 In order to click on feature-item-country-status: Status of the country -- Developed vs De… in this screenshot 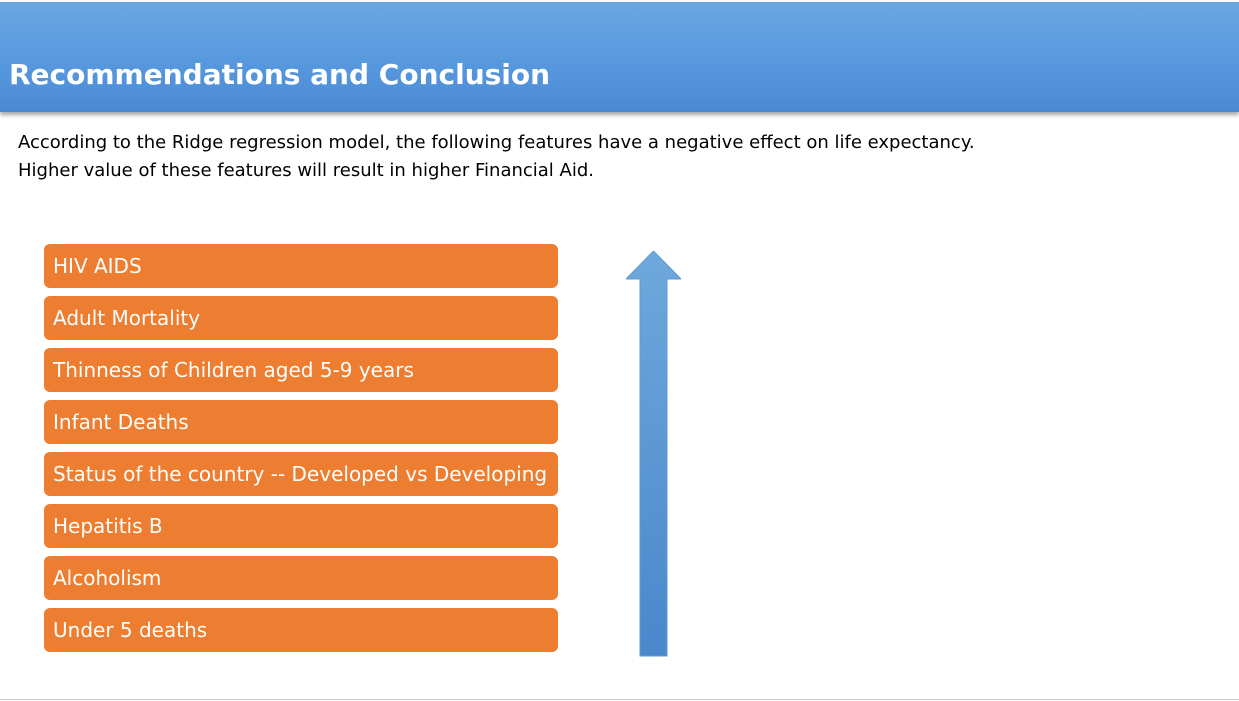, I will do `click(301, 474)`.